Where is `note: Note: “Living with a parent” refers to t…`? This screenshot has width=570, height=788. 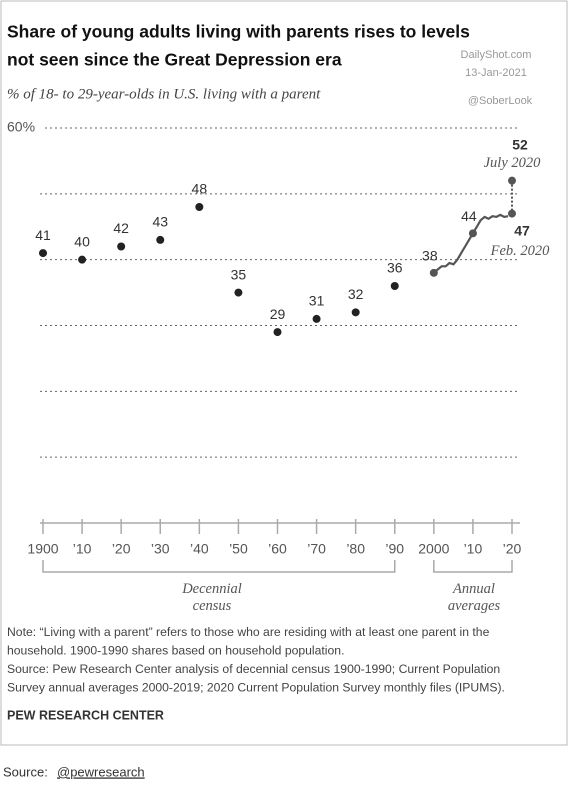
note: Note: “Living with a parent” refers to t… is located at coordinates (248, 632).